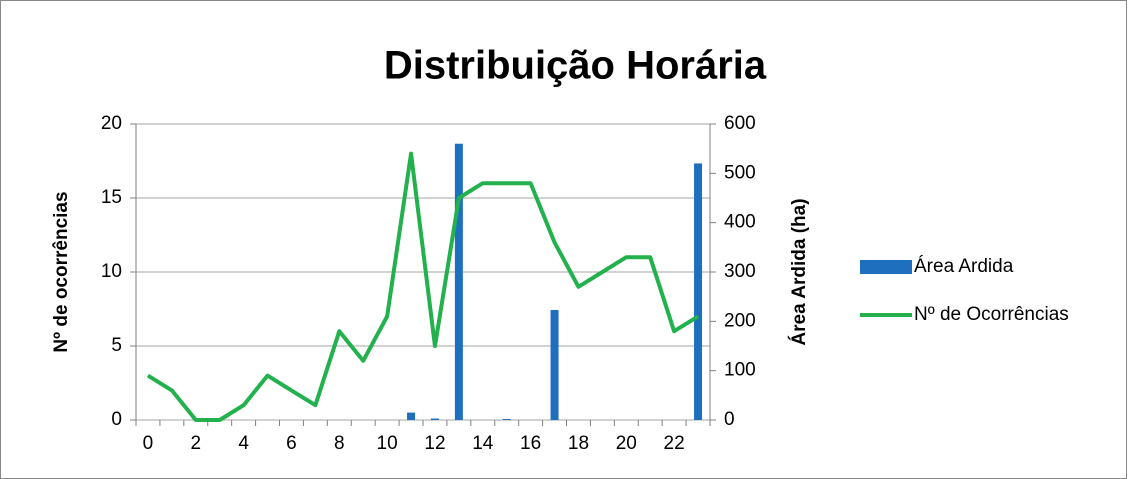  I want to click on x-tick-label: 14, so click(483, 443).